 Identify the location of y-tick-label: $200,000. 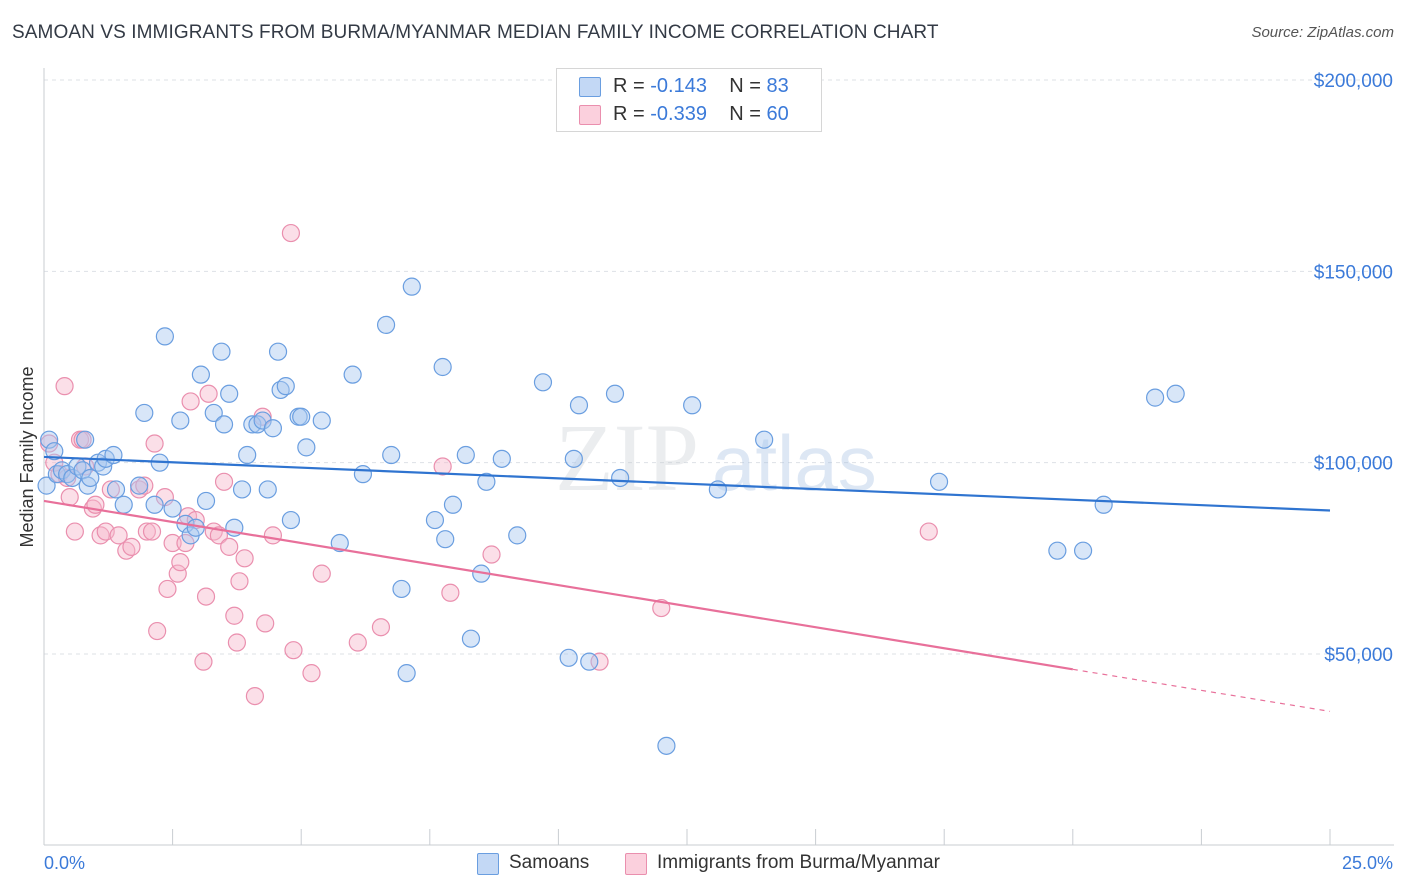
(1353, 81).